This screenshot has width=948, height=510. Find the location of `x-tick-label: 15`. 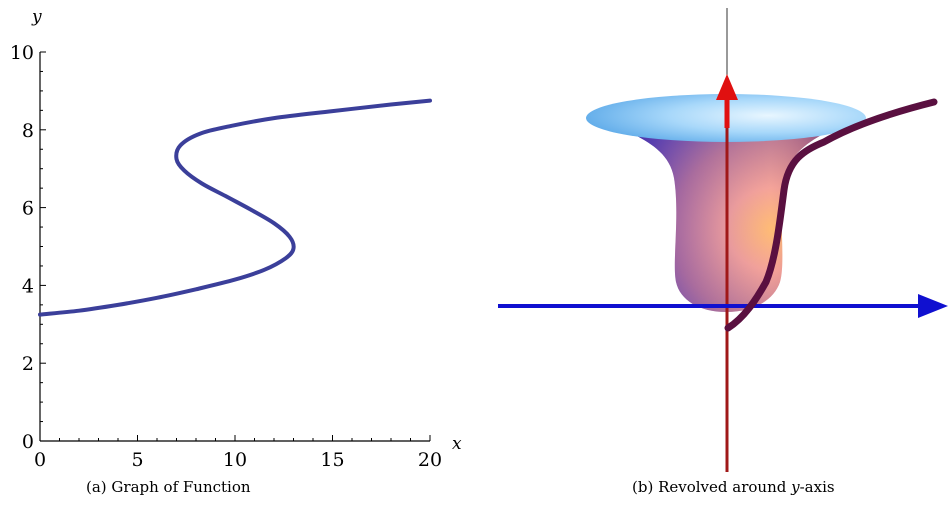

x-tick-label: 15 is located at coordinates (332, 460).